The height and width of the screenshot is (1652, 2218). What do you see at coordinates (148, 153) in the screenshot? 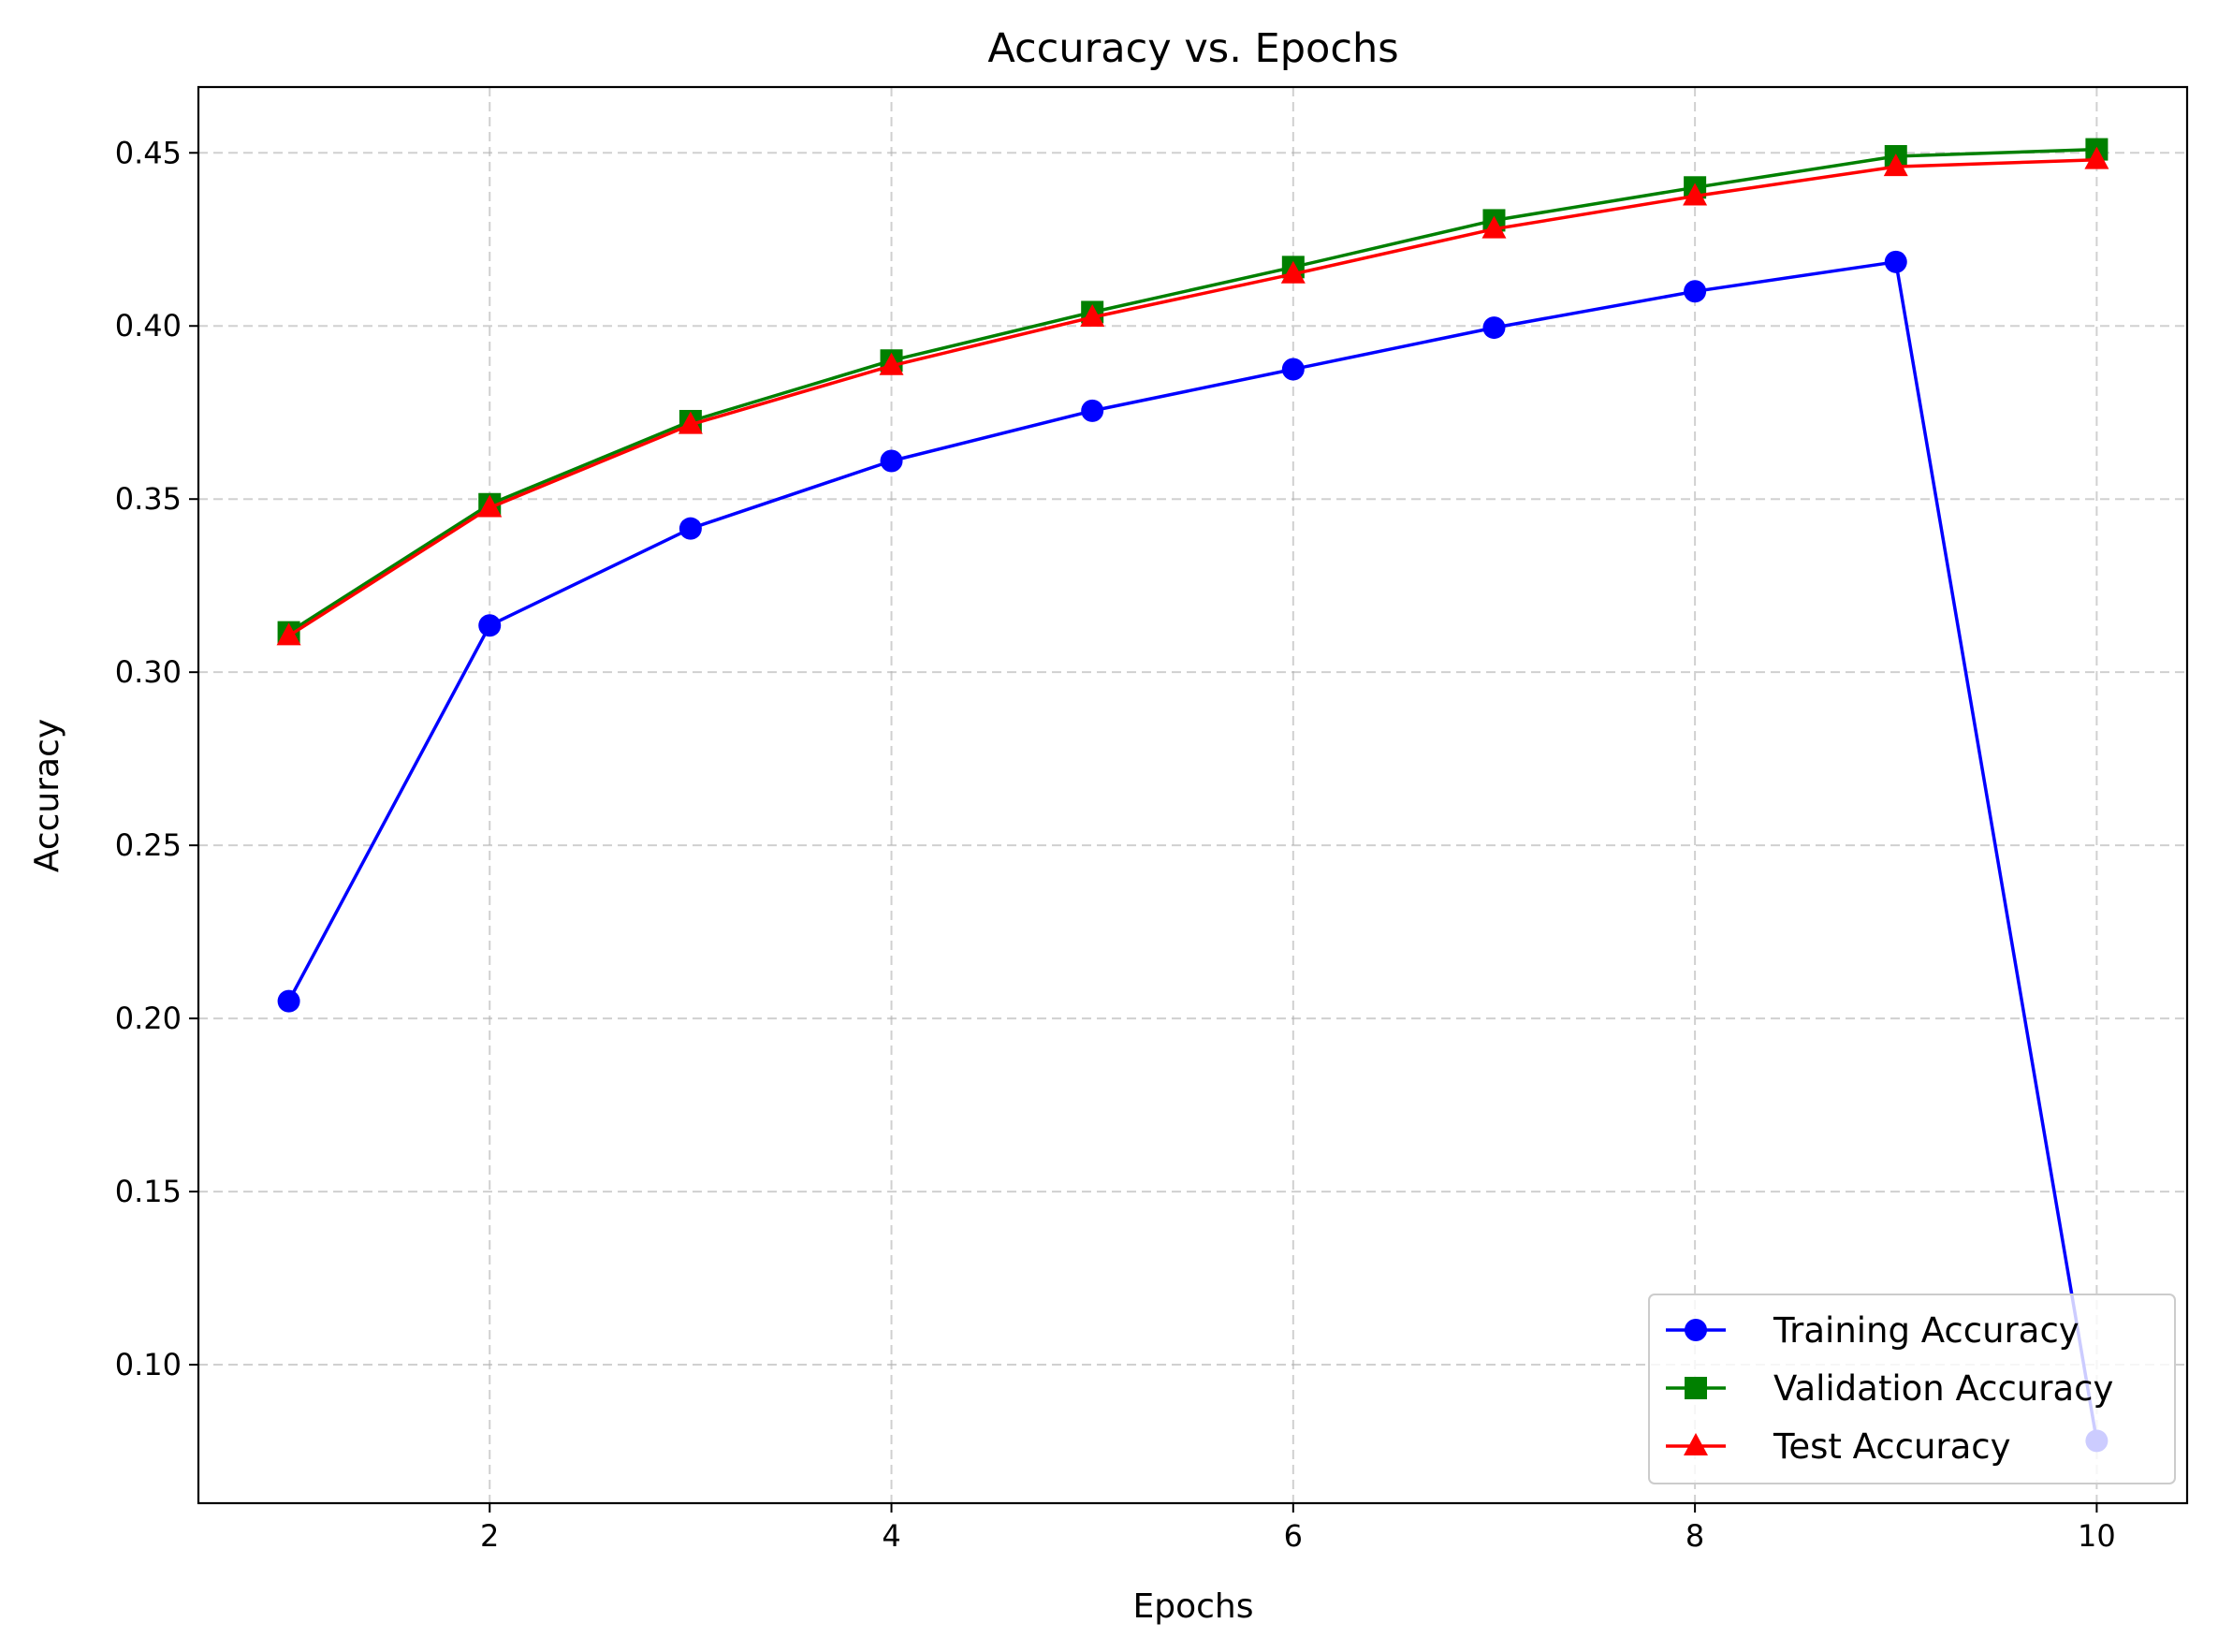
I see `y-tick-label: 0.45` at bounding box center [148, 153].